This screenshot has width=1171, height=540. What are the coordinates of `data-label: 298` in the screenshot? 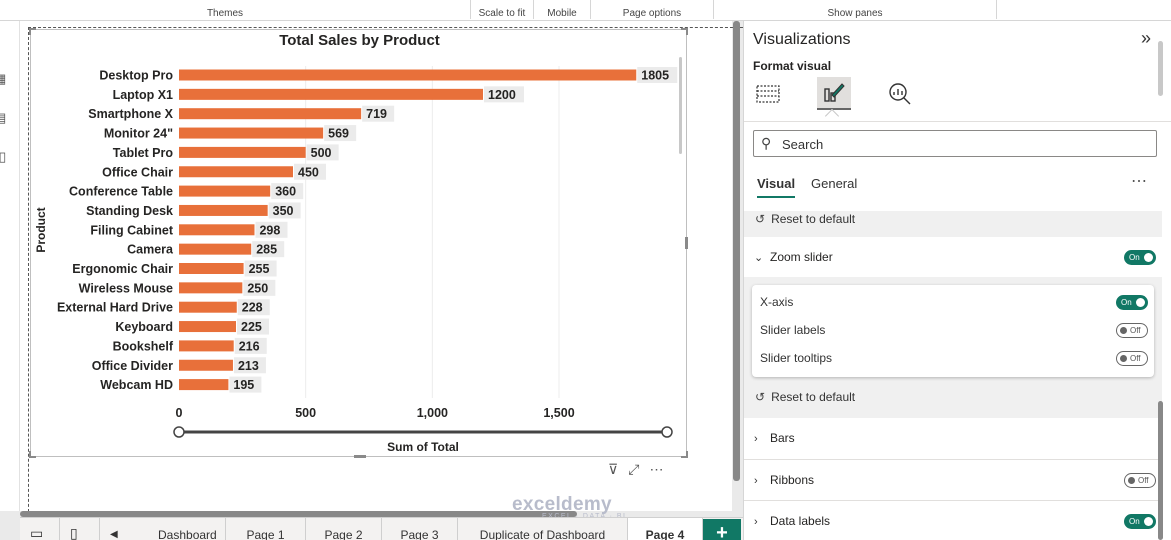 It's located at (269, 230).